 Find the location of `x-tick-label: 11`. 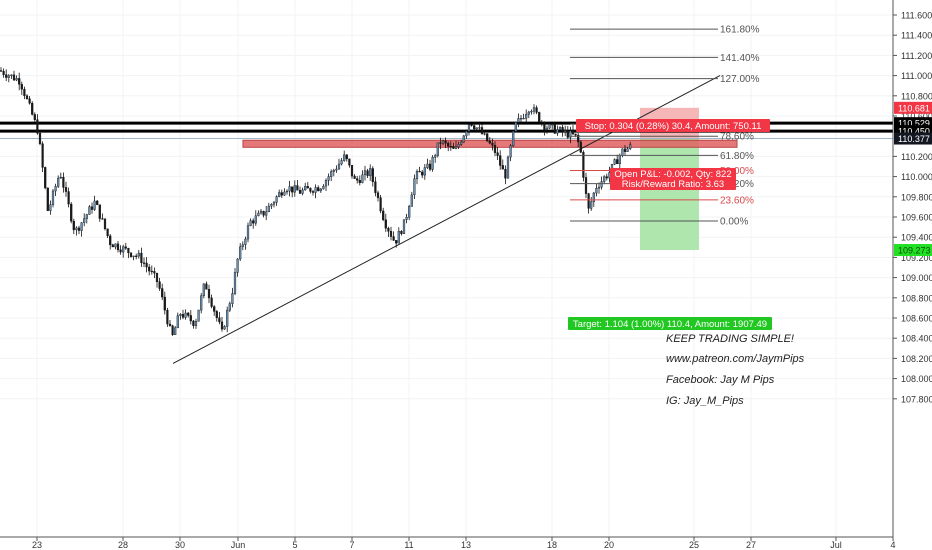

x-tick-label: 11 is located at coordinates (408, 545).